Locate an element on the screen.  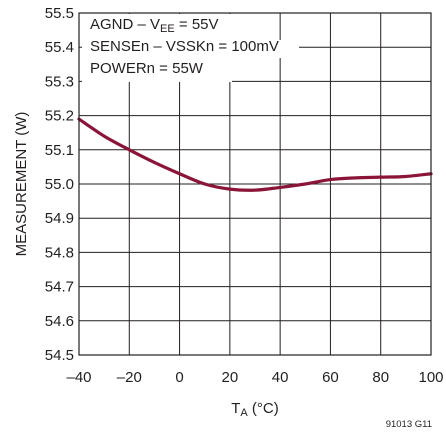
y-axis-title: MEASUREMENT (W) is located at coordinates (21, 184).